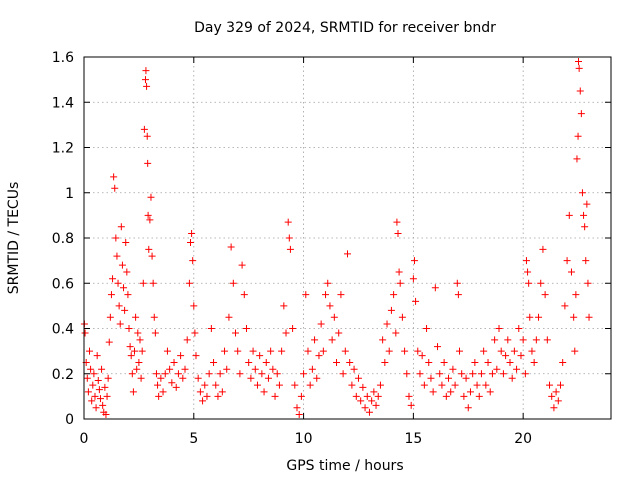 The height and width of the screenshot is (480, 640). What do you see at coordinates (413, 439) in the screenshot?
I see `x-tick-label: 15` at bounding box center [413, 439].